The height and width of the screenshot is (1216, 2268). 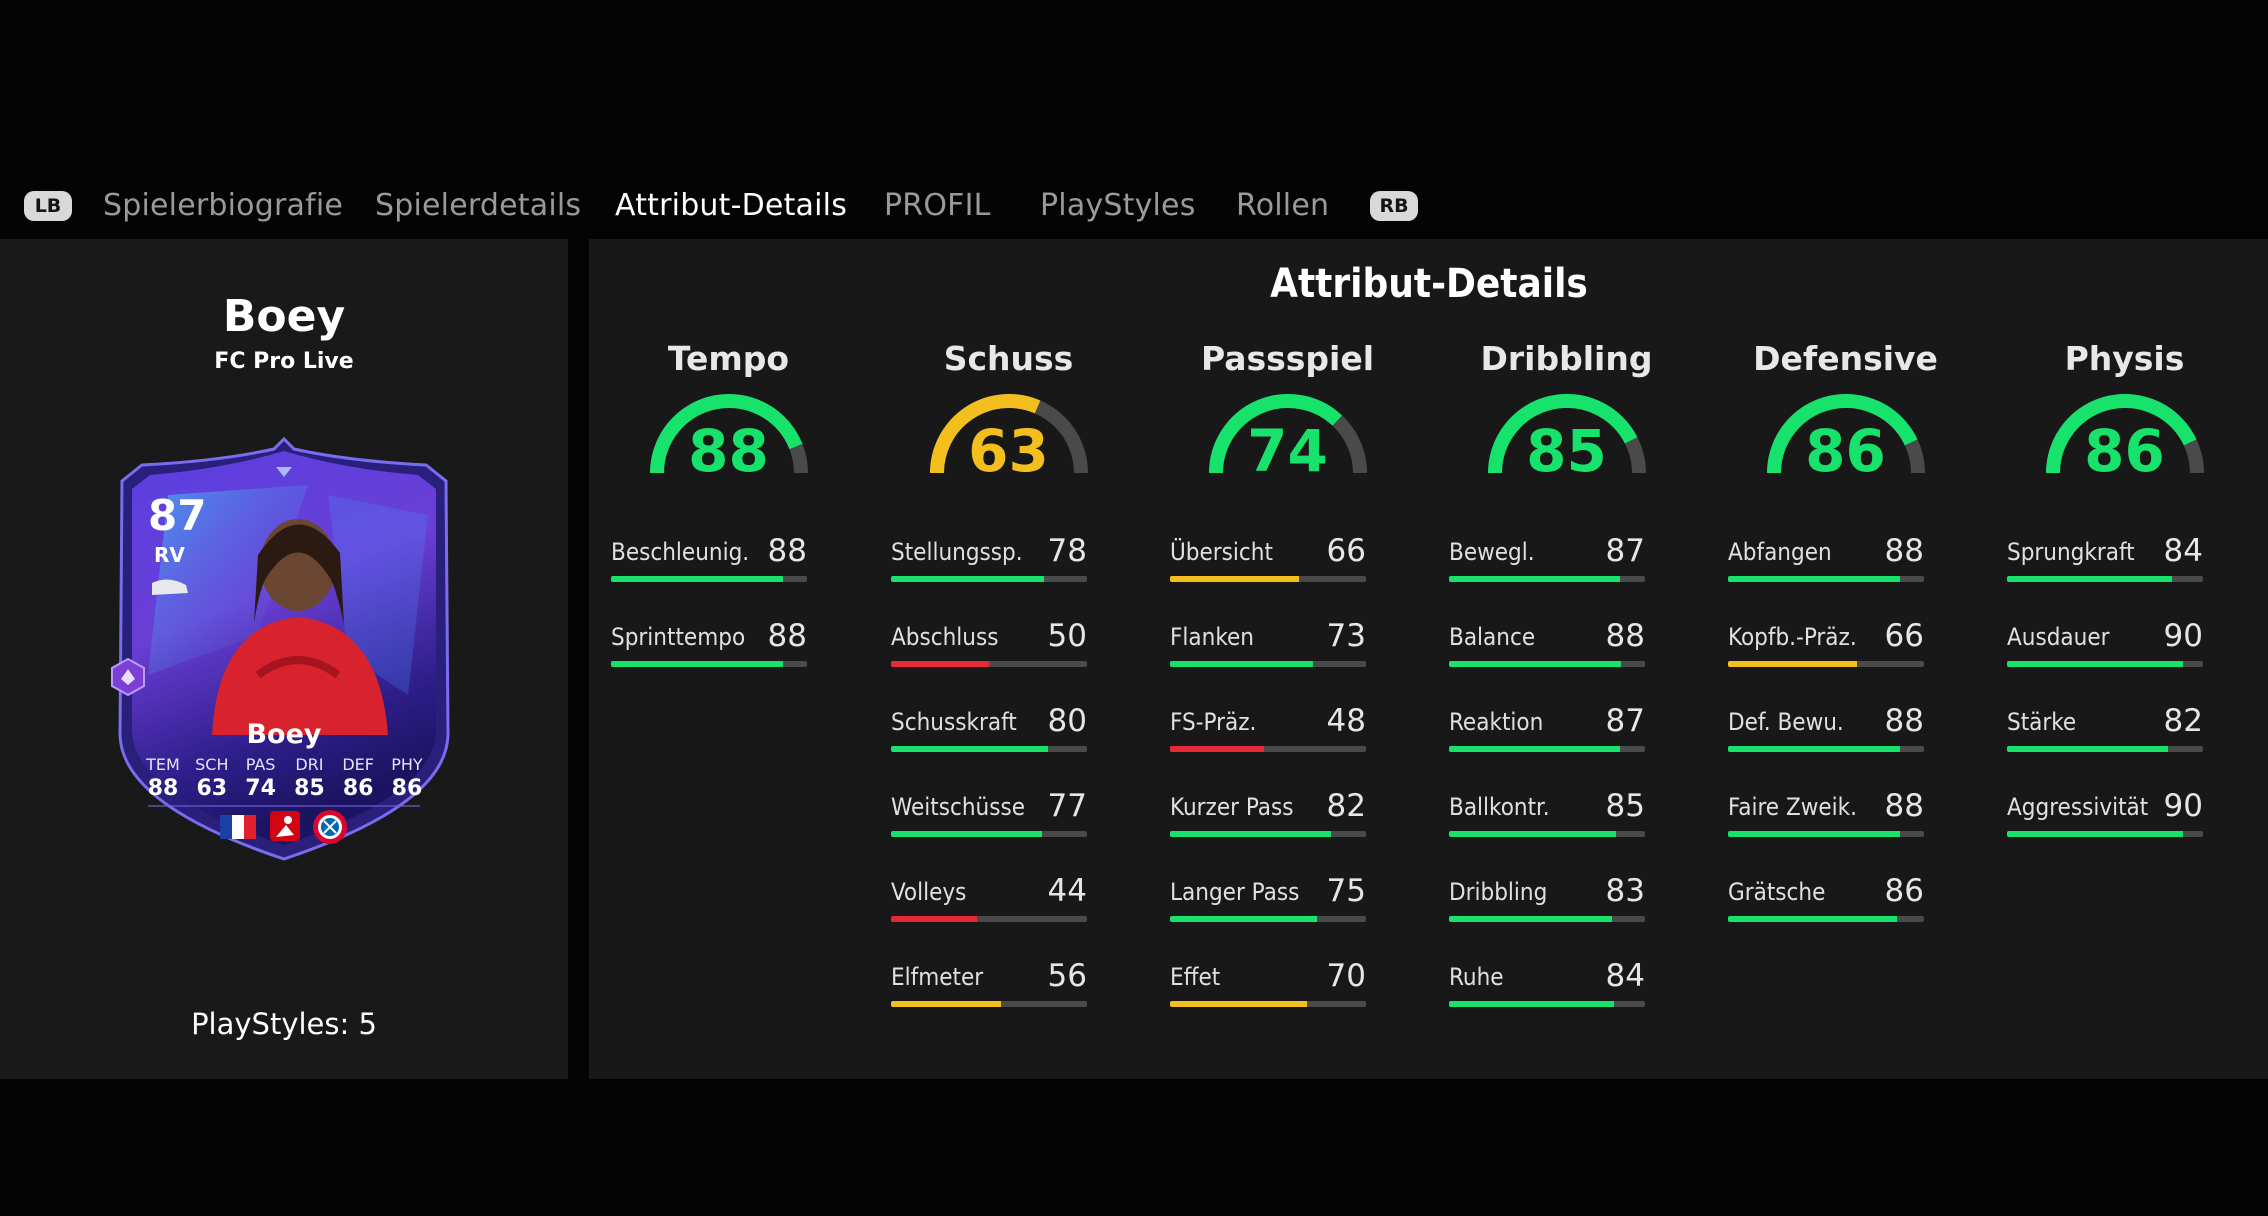 What do you see at coordinates (169, 555) in the screenshot?
I see `card-position: RV` at bounding box center [169, 555].